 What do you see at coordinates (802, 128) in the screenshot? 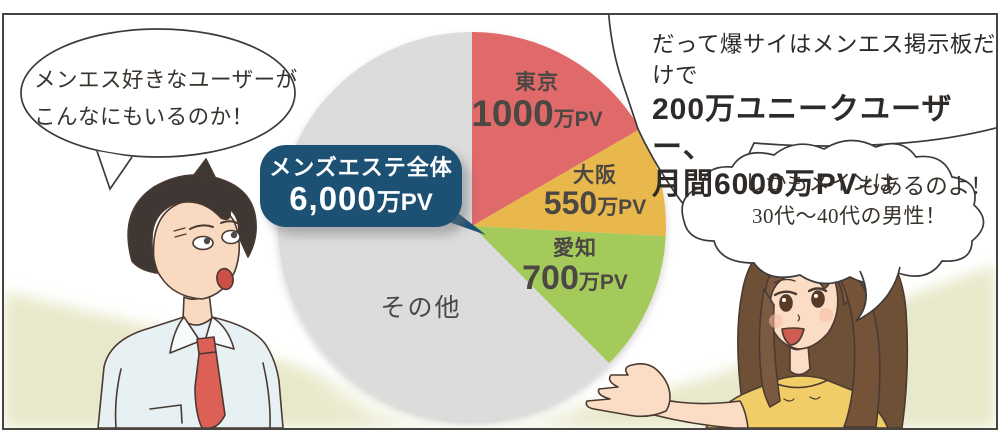
I see `top-bubble-line2: 200万ユニークユーザー、` at bounding box center [802, 128].